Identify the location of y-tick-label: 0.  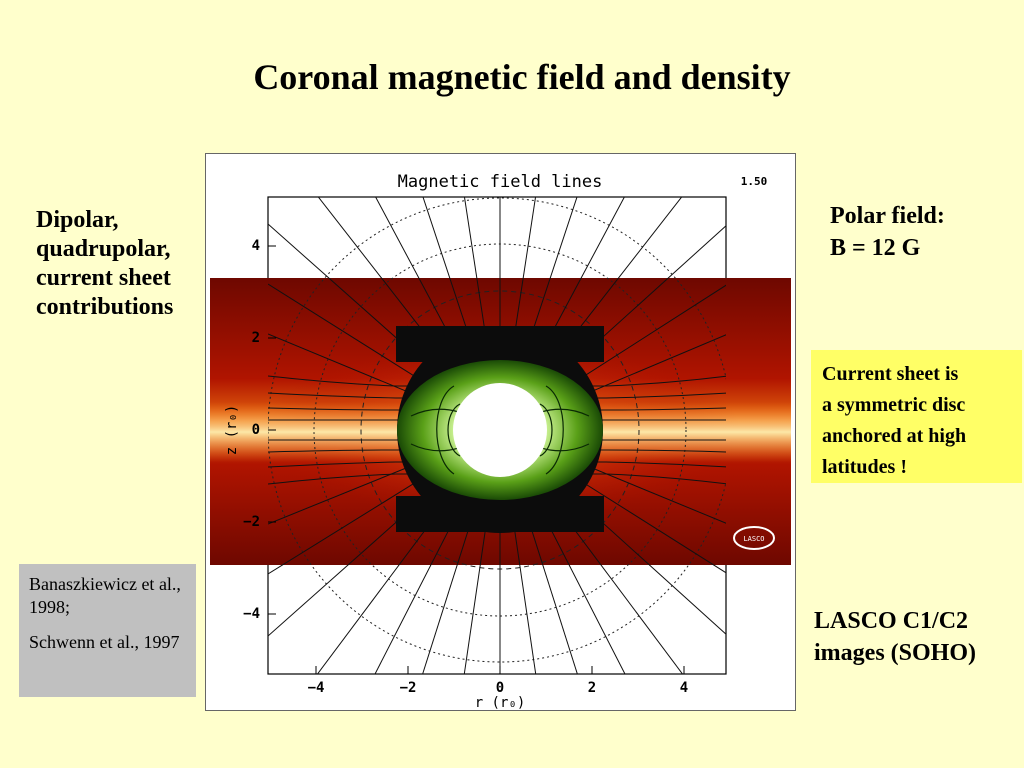
(256, 430).